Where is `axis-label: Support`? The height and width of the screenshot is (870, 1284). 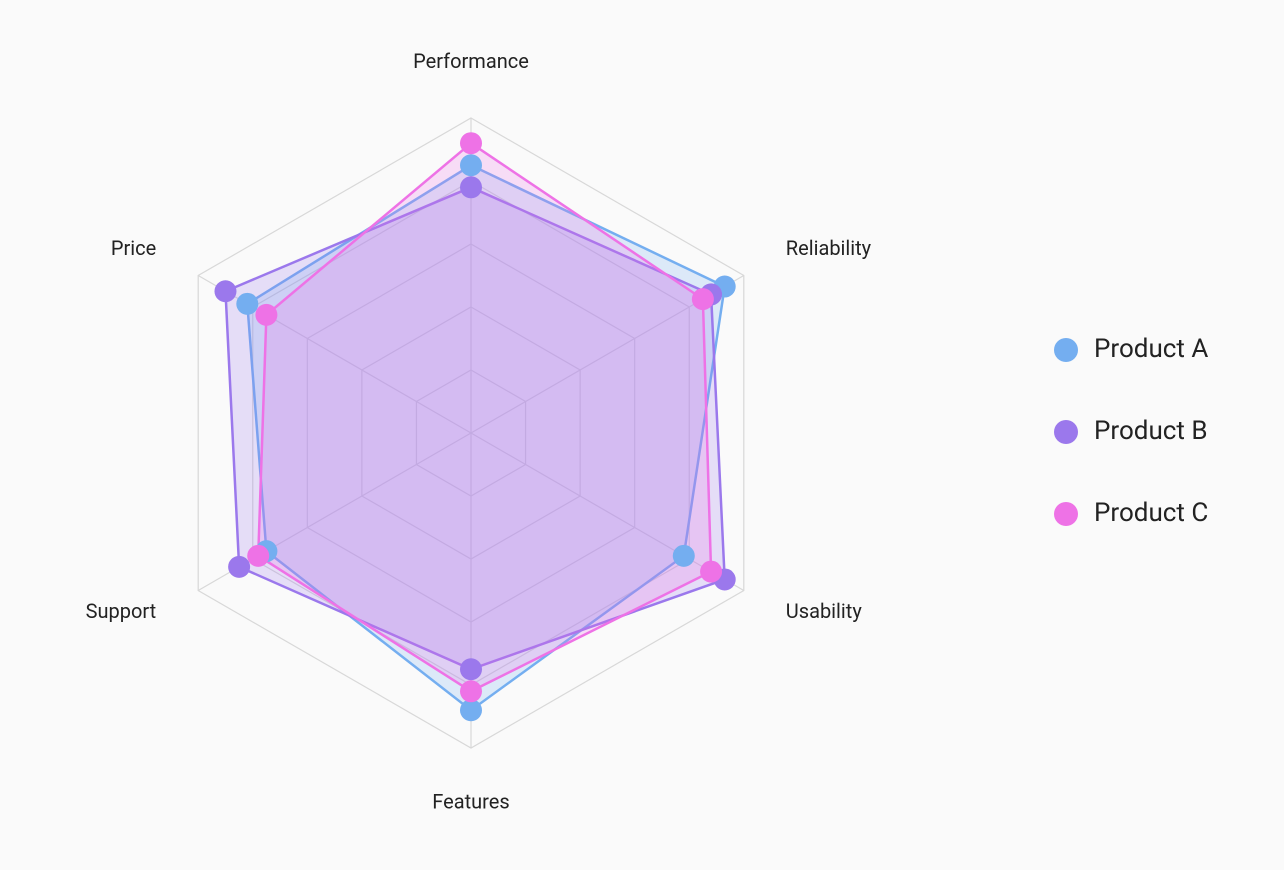
axis-label: Support is located at coordinates (121, 611).